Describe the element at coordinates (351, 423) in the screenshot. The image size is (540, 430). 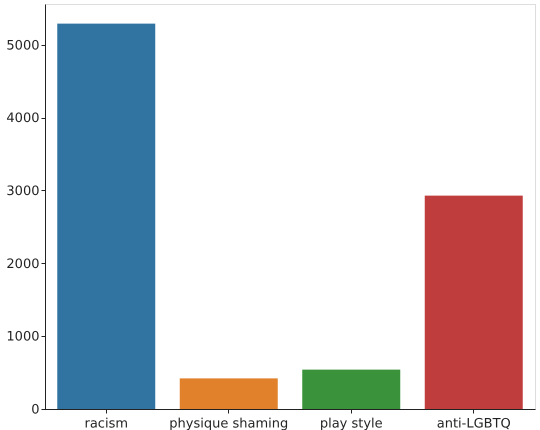
I see `x-tick-label: play style` at that location.